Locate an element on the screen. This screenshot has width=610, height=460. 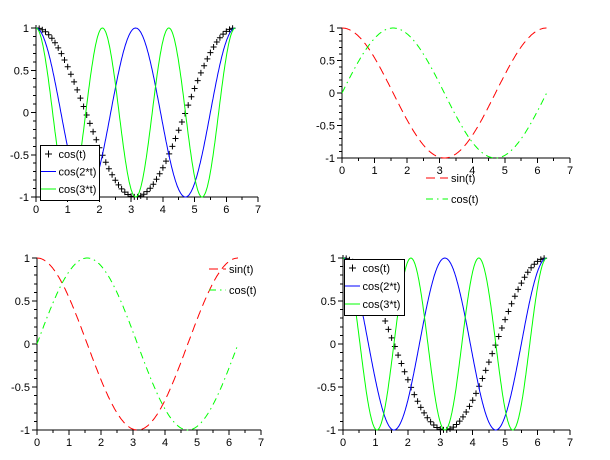
series-line-cos(2*t) is located at coordinates (444, 344).